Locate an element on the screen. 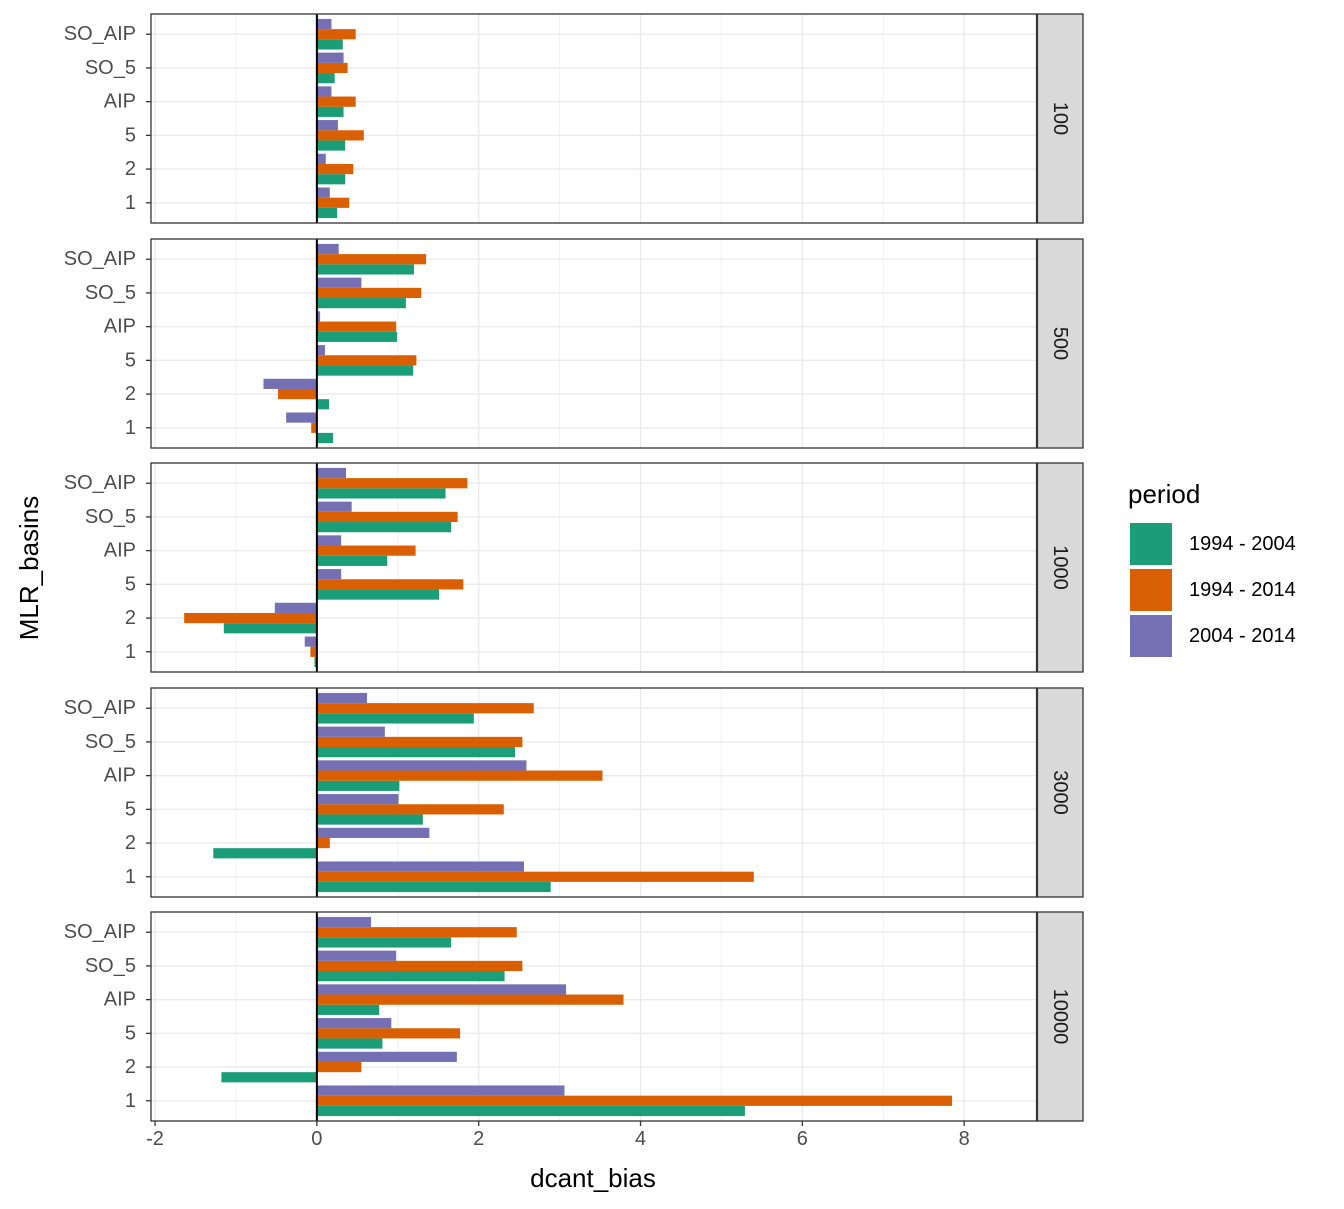 The height and width of the screenshot is (1209, 1344). legend: period 1994 - 2004 1994 - 2014 2004 - 2014 is located at coordinates (1212, 568).